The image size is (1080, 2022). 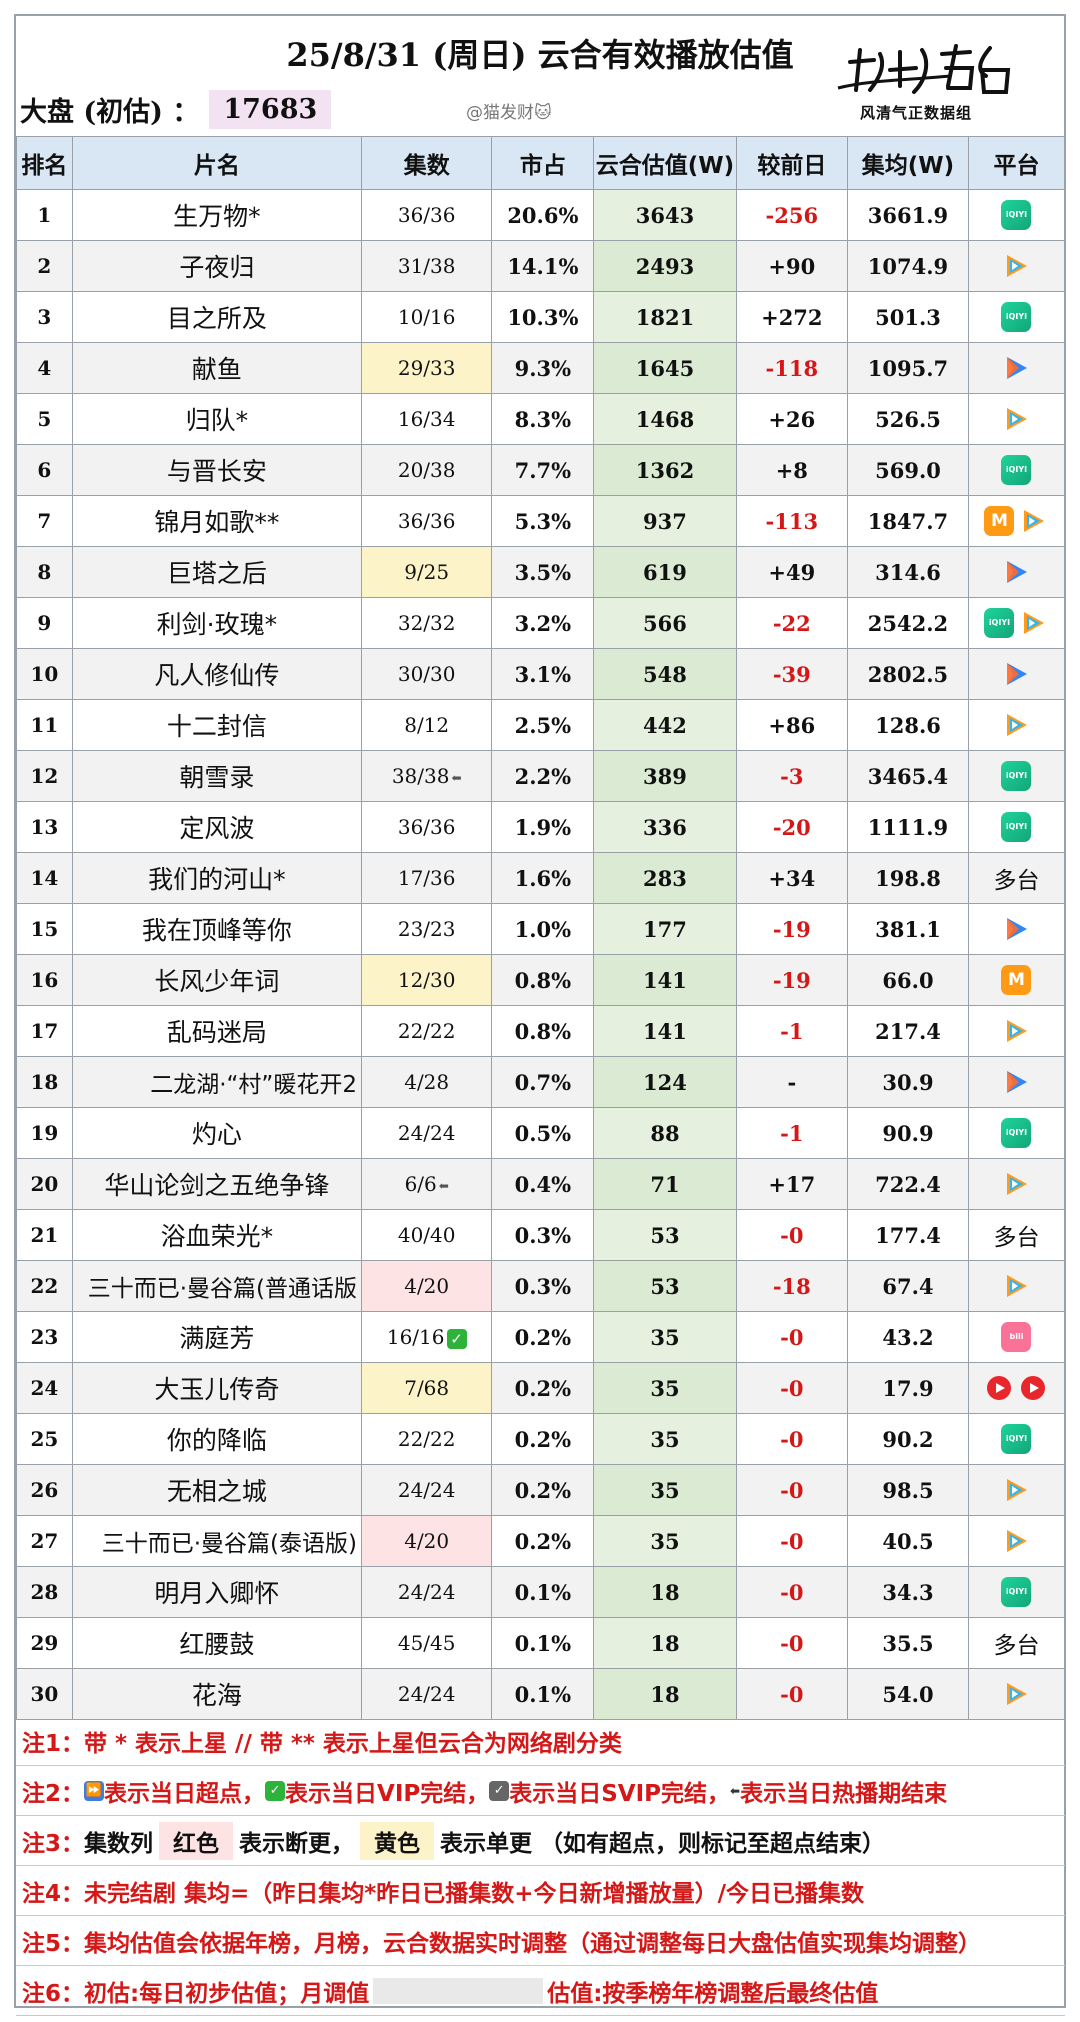 What do you see at coordinates (94, 1790) in the screenshot?
I see `fast-forward-icon: ⏩` at bounding box center [94, 1790].